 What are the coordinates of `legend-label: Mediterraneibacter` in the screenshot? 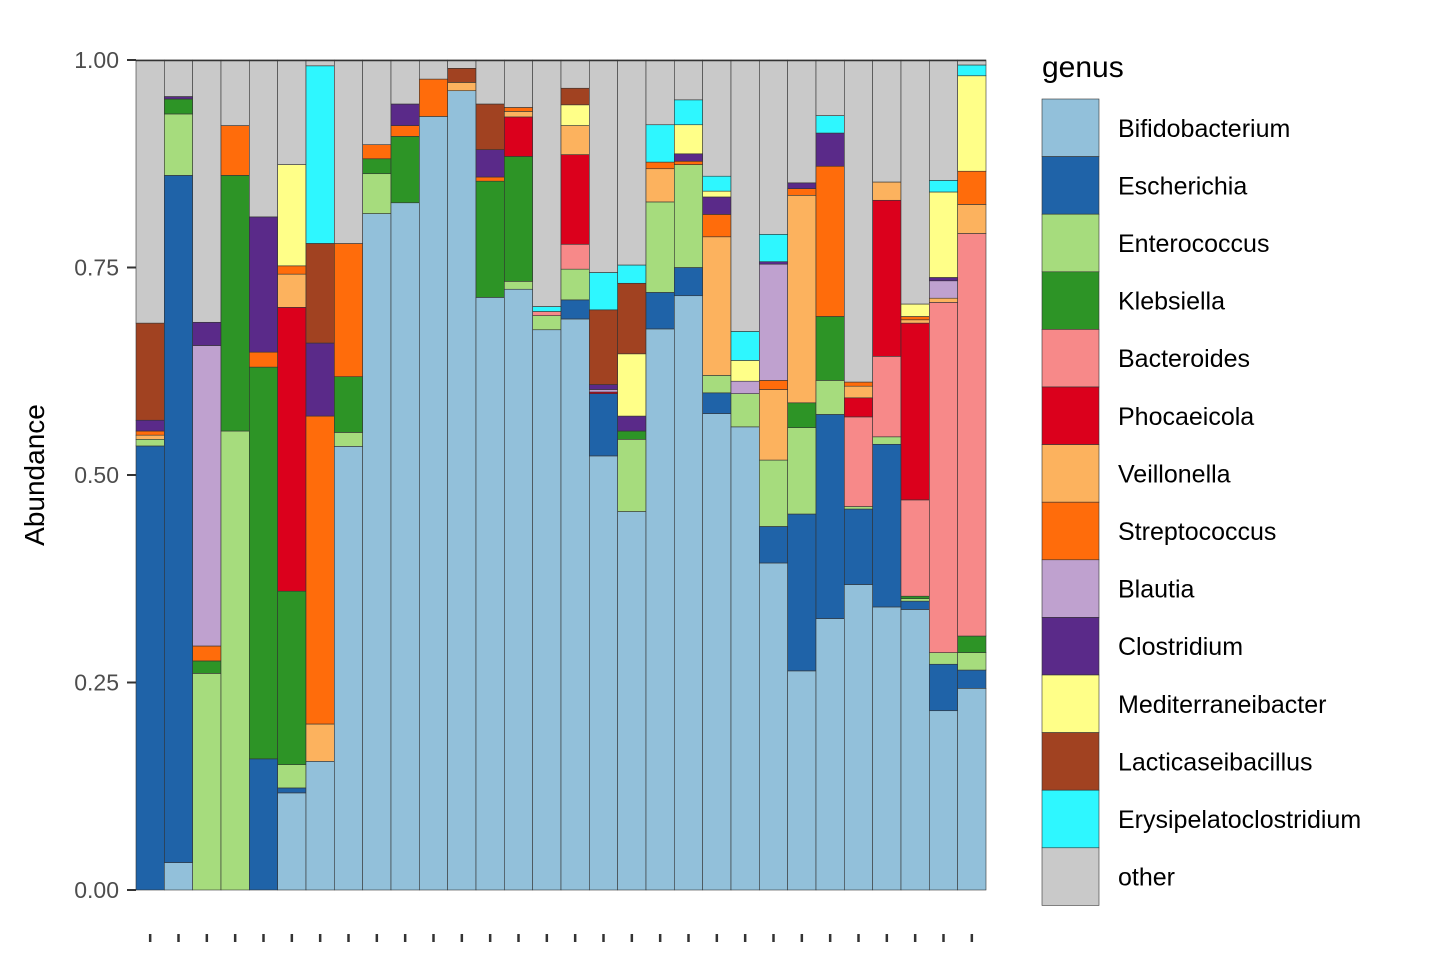 It's located at (1222, 705).